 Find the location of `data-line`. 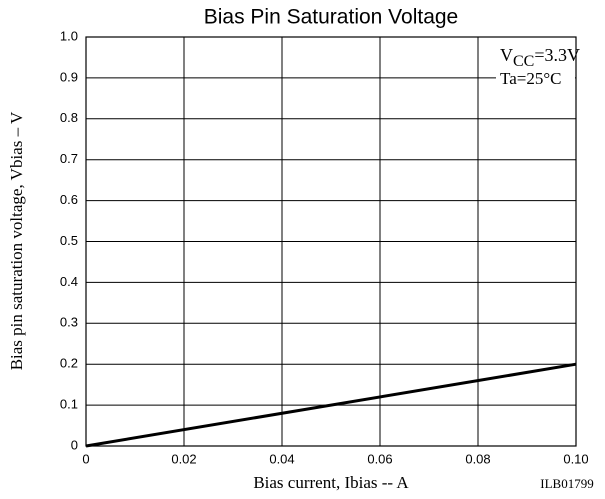

data-line is located at coordinates (331, 405).